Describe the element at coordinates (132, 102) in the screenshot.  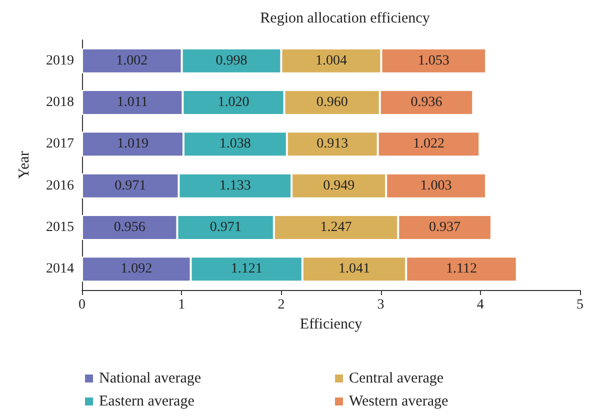
I see `data-label: 1.011` at that location.